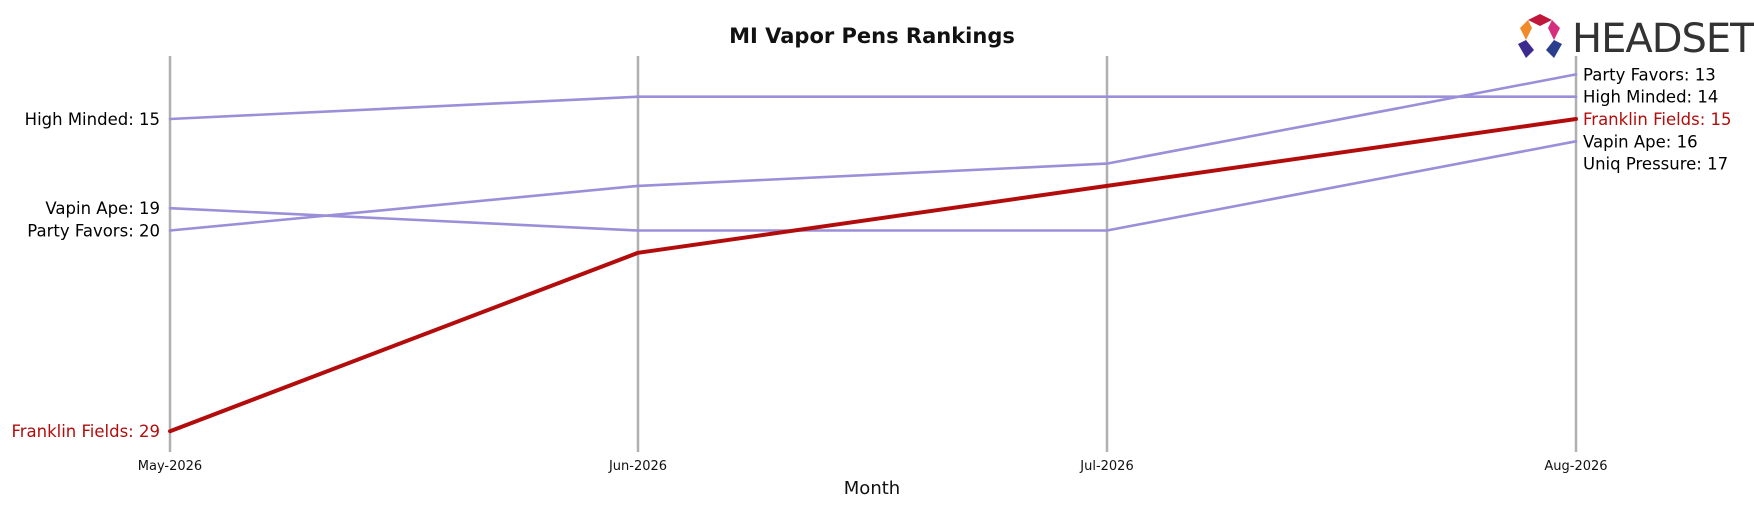  Describe the element at coordinates (872, 488) in the screenshot. I see `x-axis-label: Month` at that location.